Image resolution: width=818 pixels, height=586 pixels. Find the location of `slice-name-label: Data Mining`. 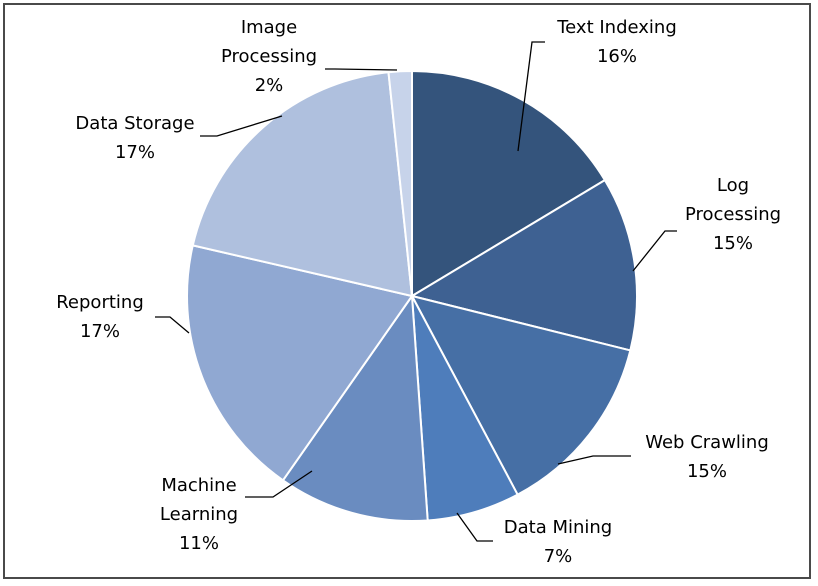

slice-name-label: Data Mining is located at coordinates (558, 527).